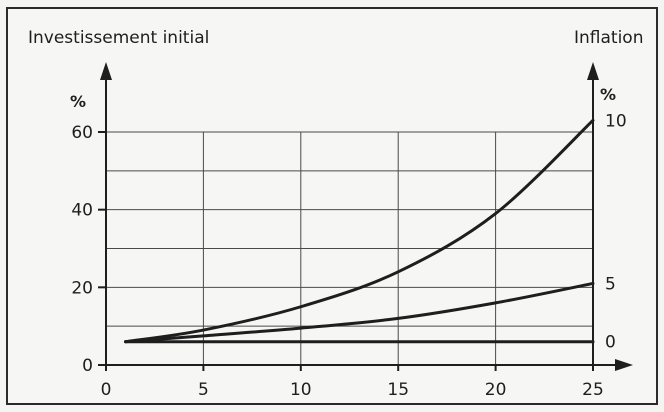 Image resolution: width=664 pixels, height=412 pixels. I want to click on x-tick-label: 10, so click(301, 390).